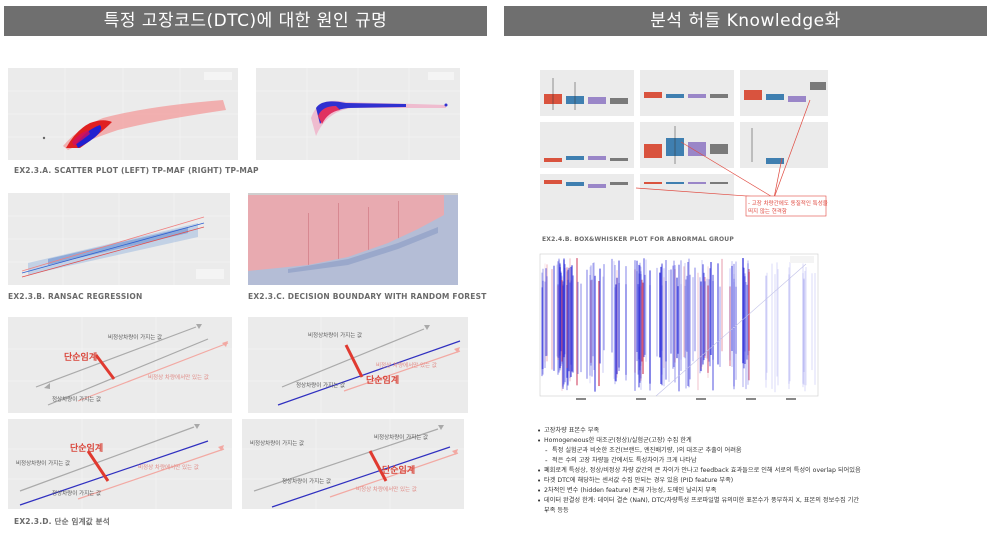  What do you see at coordinates (353, 239) in the screenshot?
I see `decision-boundary-chart` at bounding box center [353, 239].